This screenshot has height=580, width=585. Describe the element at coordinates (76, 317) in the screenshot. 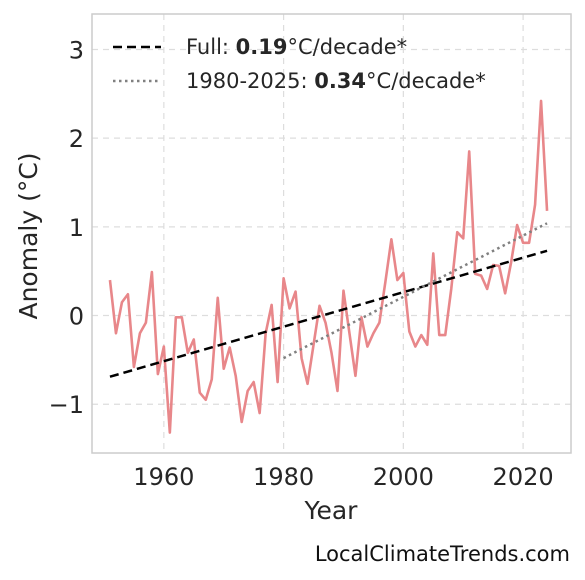

I see `y-tick-label: 0` at that location.